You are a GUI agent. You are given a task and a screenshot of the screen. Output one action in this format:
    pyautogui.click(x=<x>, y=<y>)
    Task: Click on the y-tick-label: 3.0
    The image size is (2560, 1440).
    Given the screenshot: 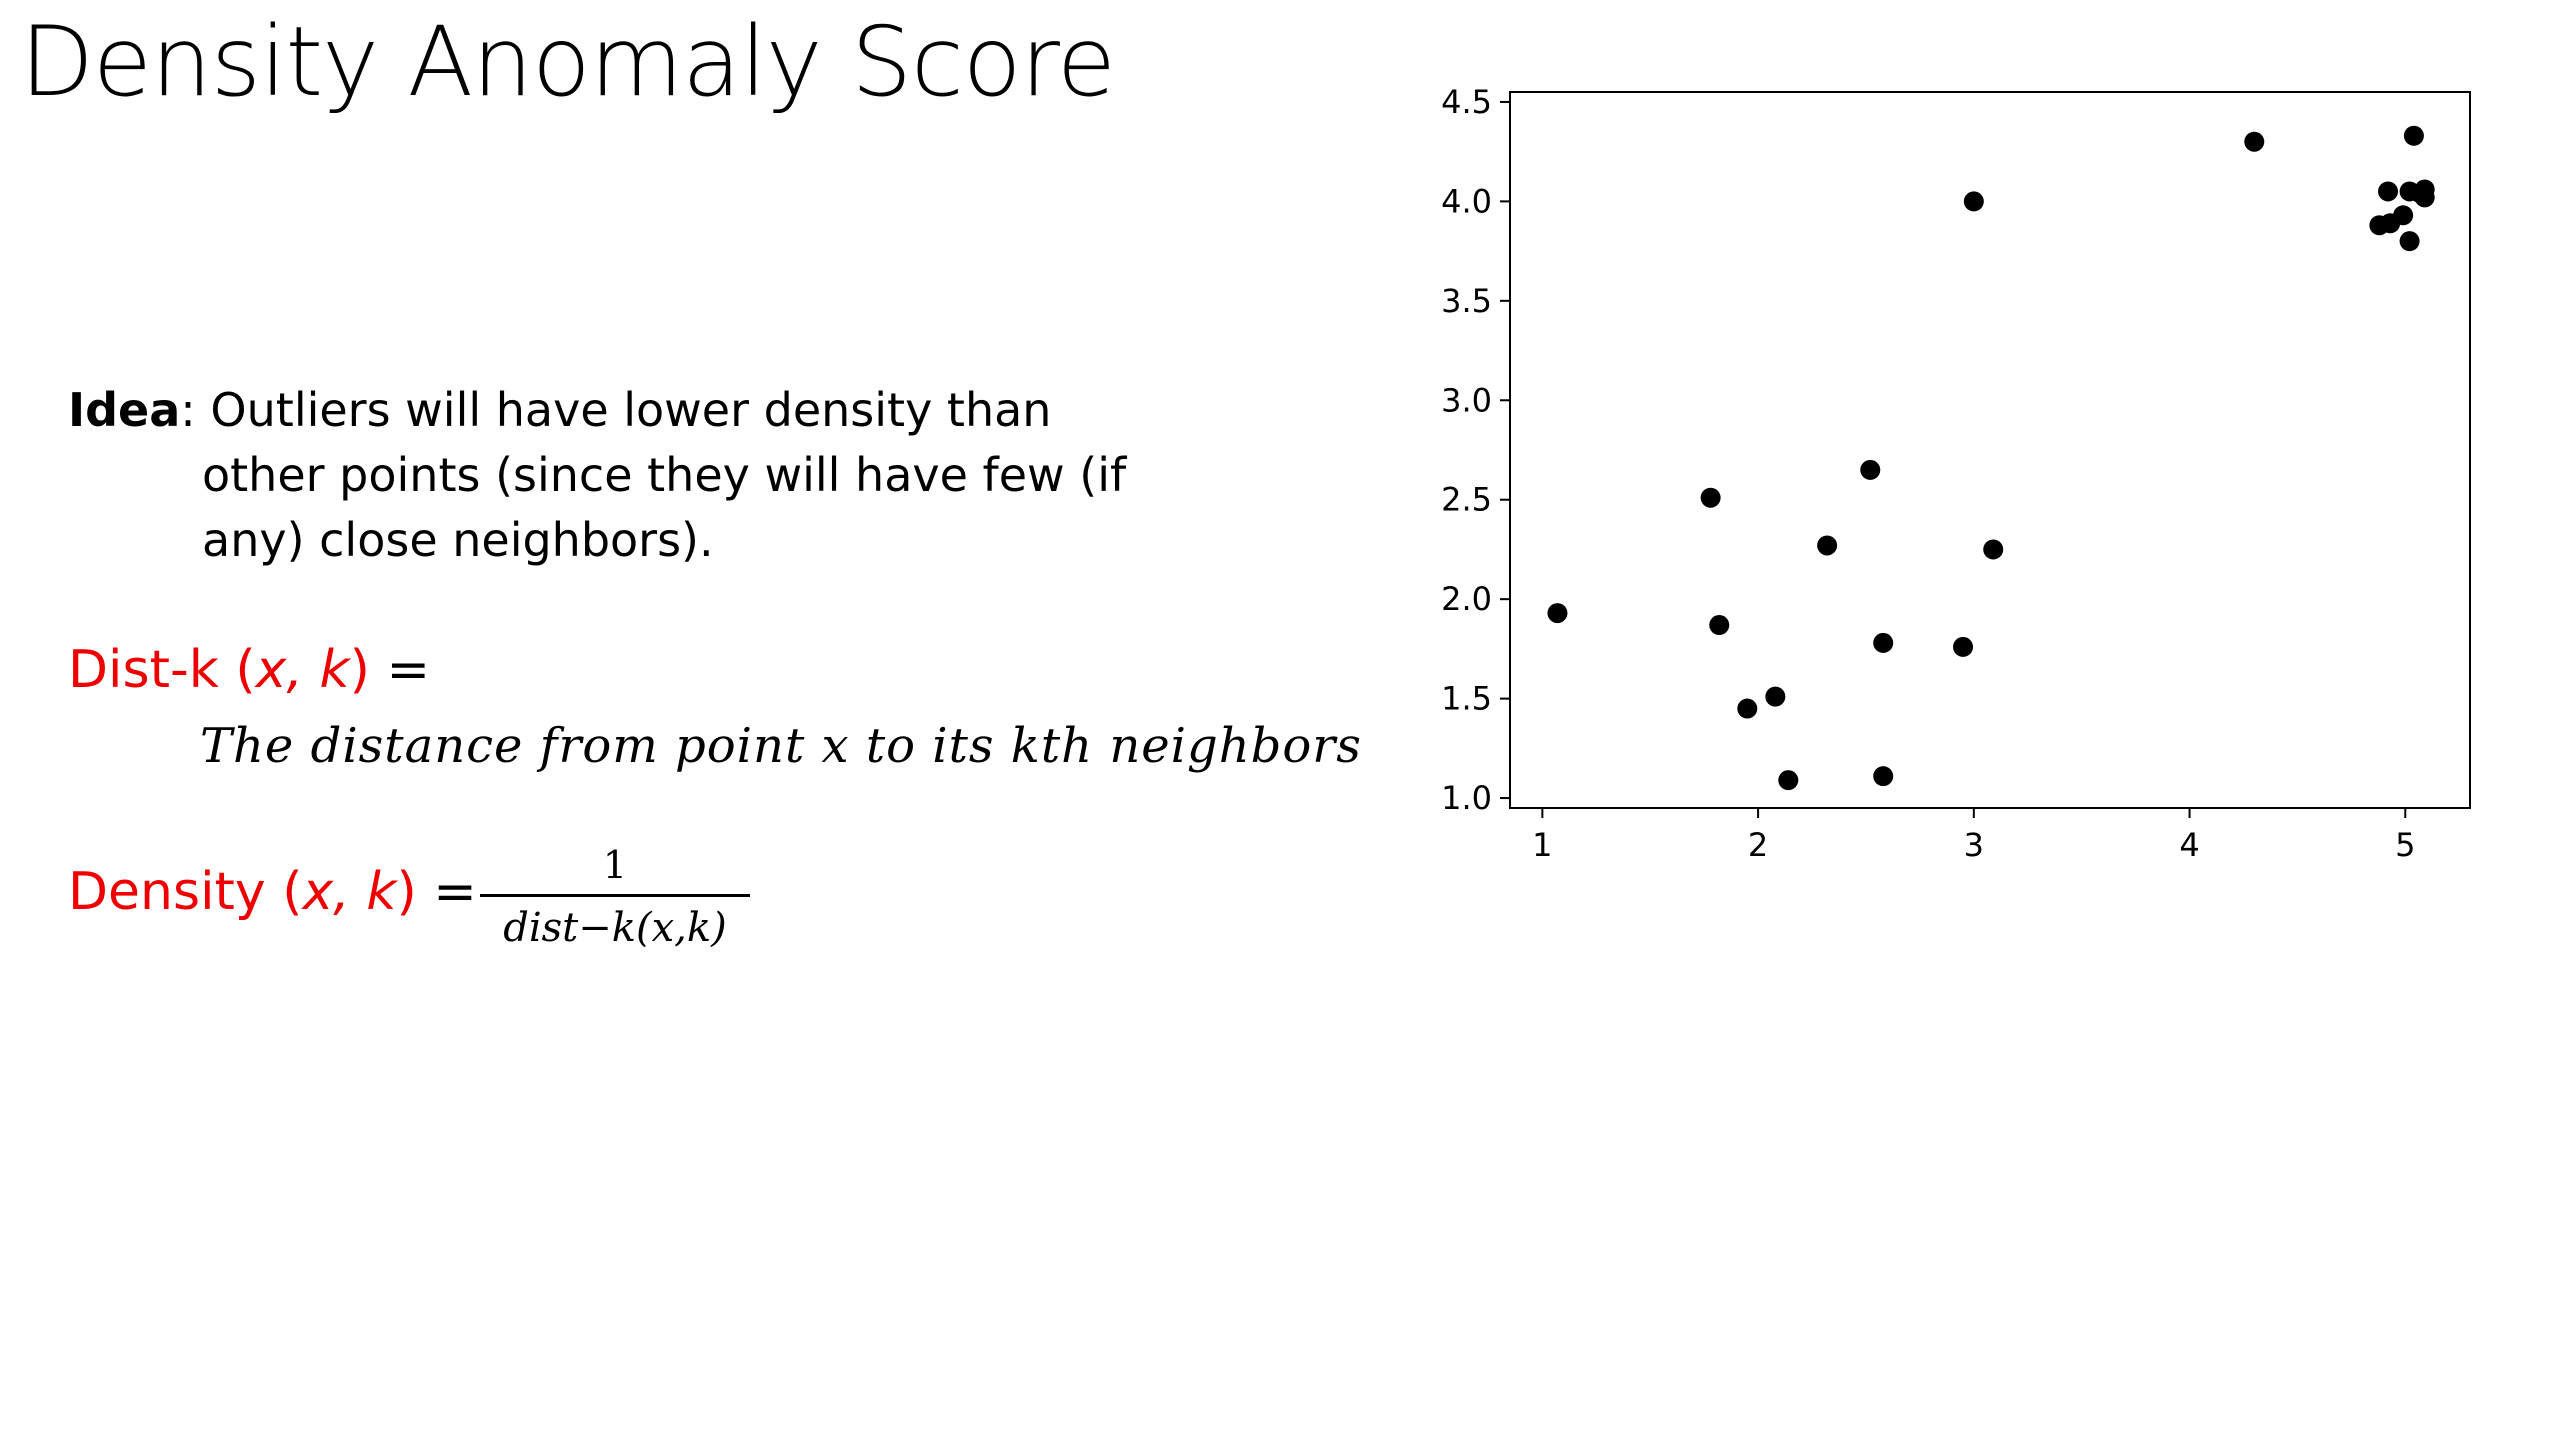 What is the action you would take?
    pyautogui.click(x=1466, y=400)
    